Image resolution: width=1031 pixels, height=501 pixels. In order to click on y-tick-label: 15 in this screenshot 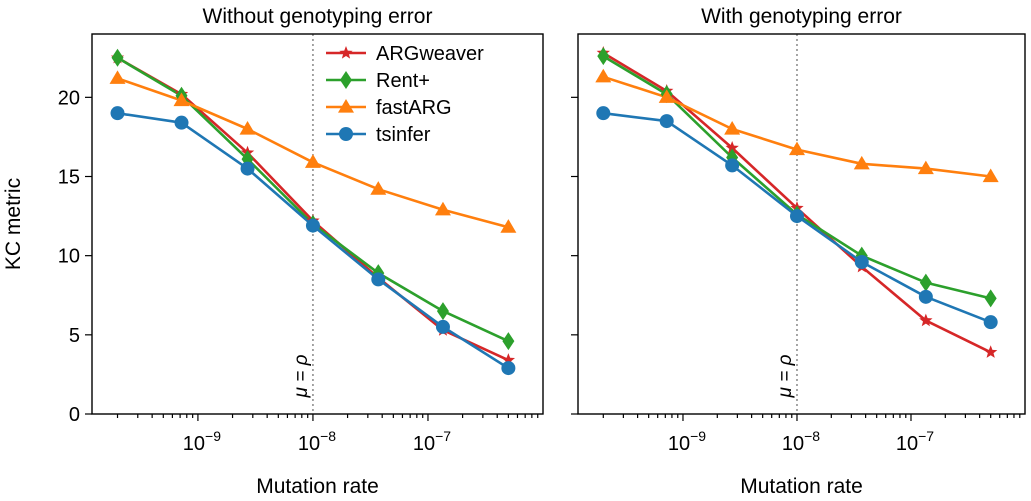, I will do `click(69, 178)`.